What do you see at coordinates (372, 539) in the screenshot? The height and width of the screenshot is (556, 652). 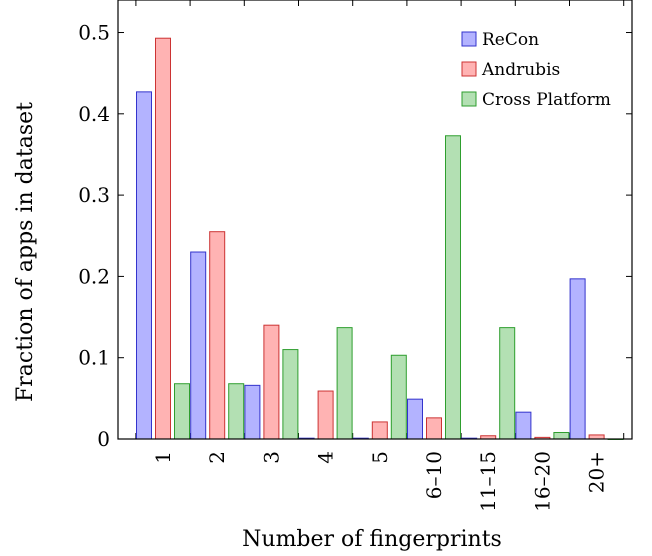 I see `x-axis-title: Number of fingerprints` at bounding box center [372, 539].